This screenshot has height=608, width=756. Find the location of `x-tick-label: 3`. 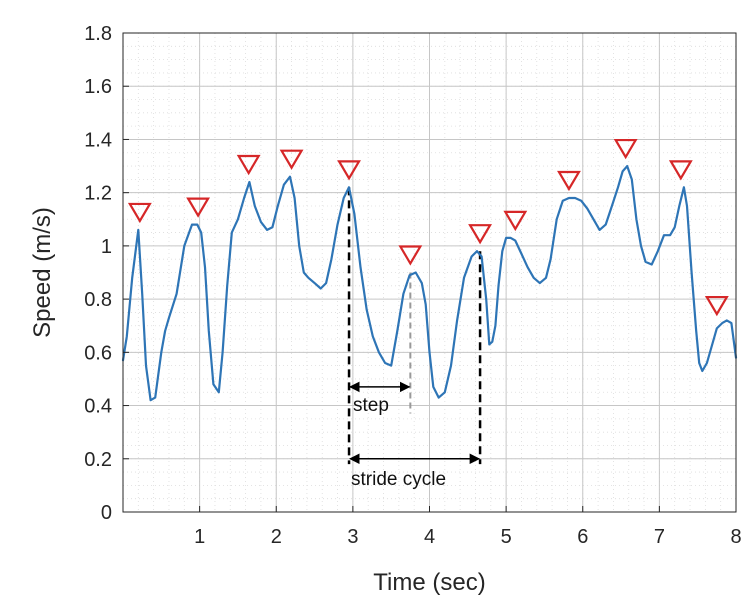

x-tick-label: 3 is located at coordinates (352, 537).